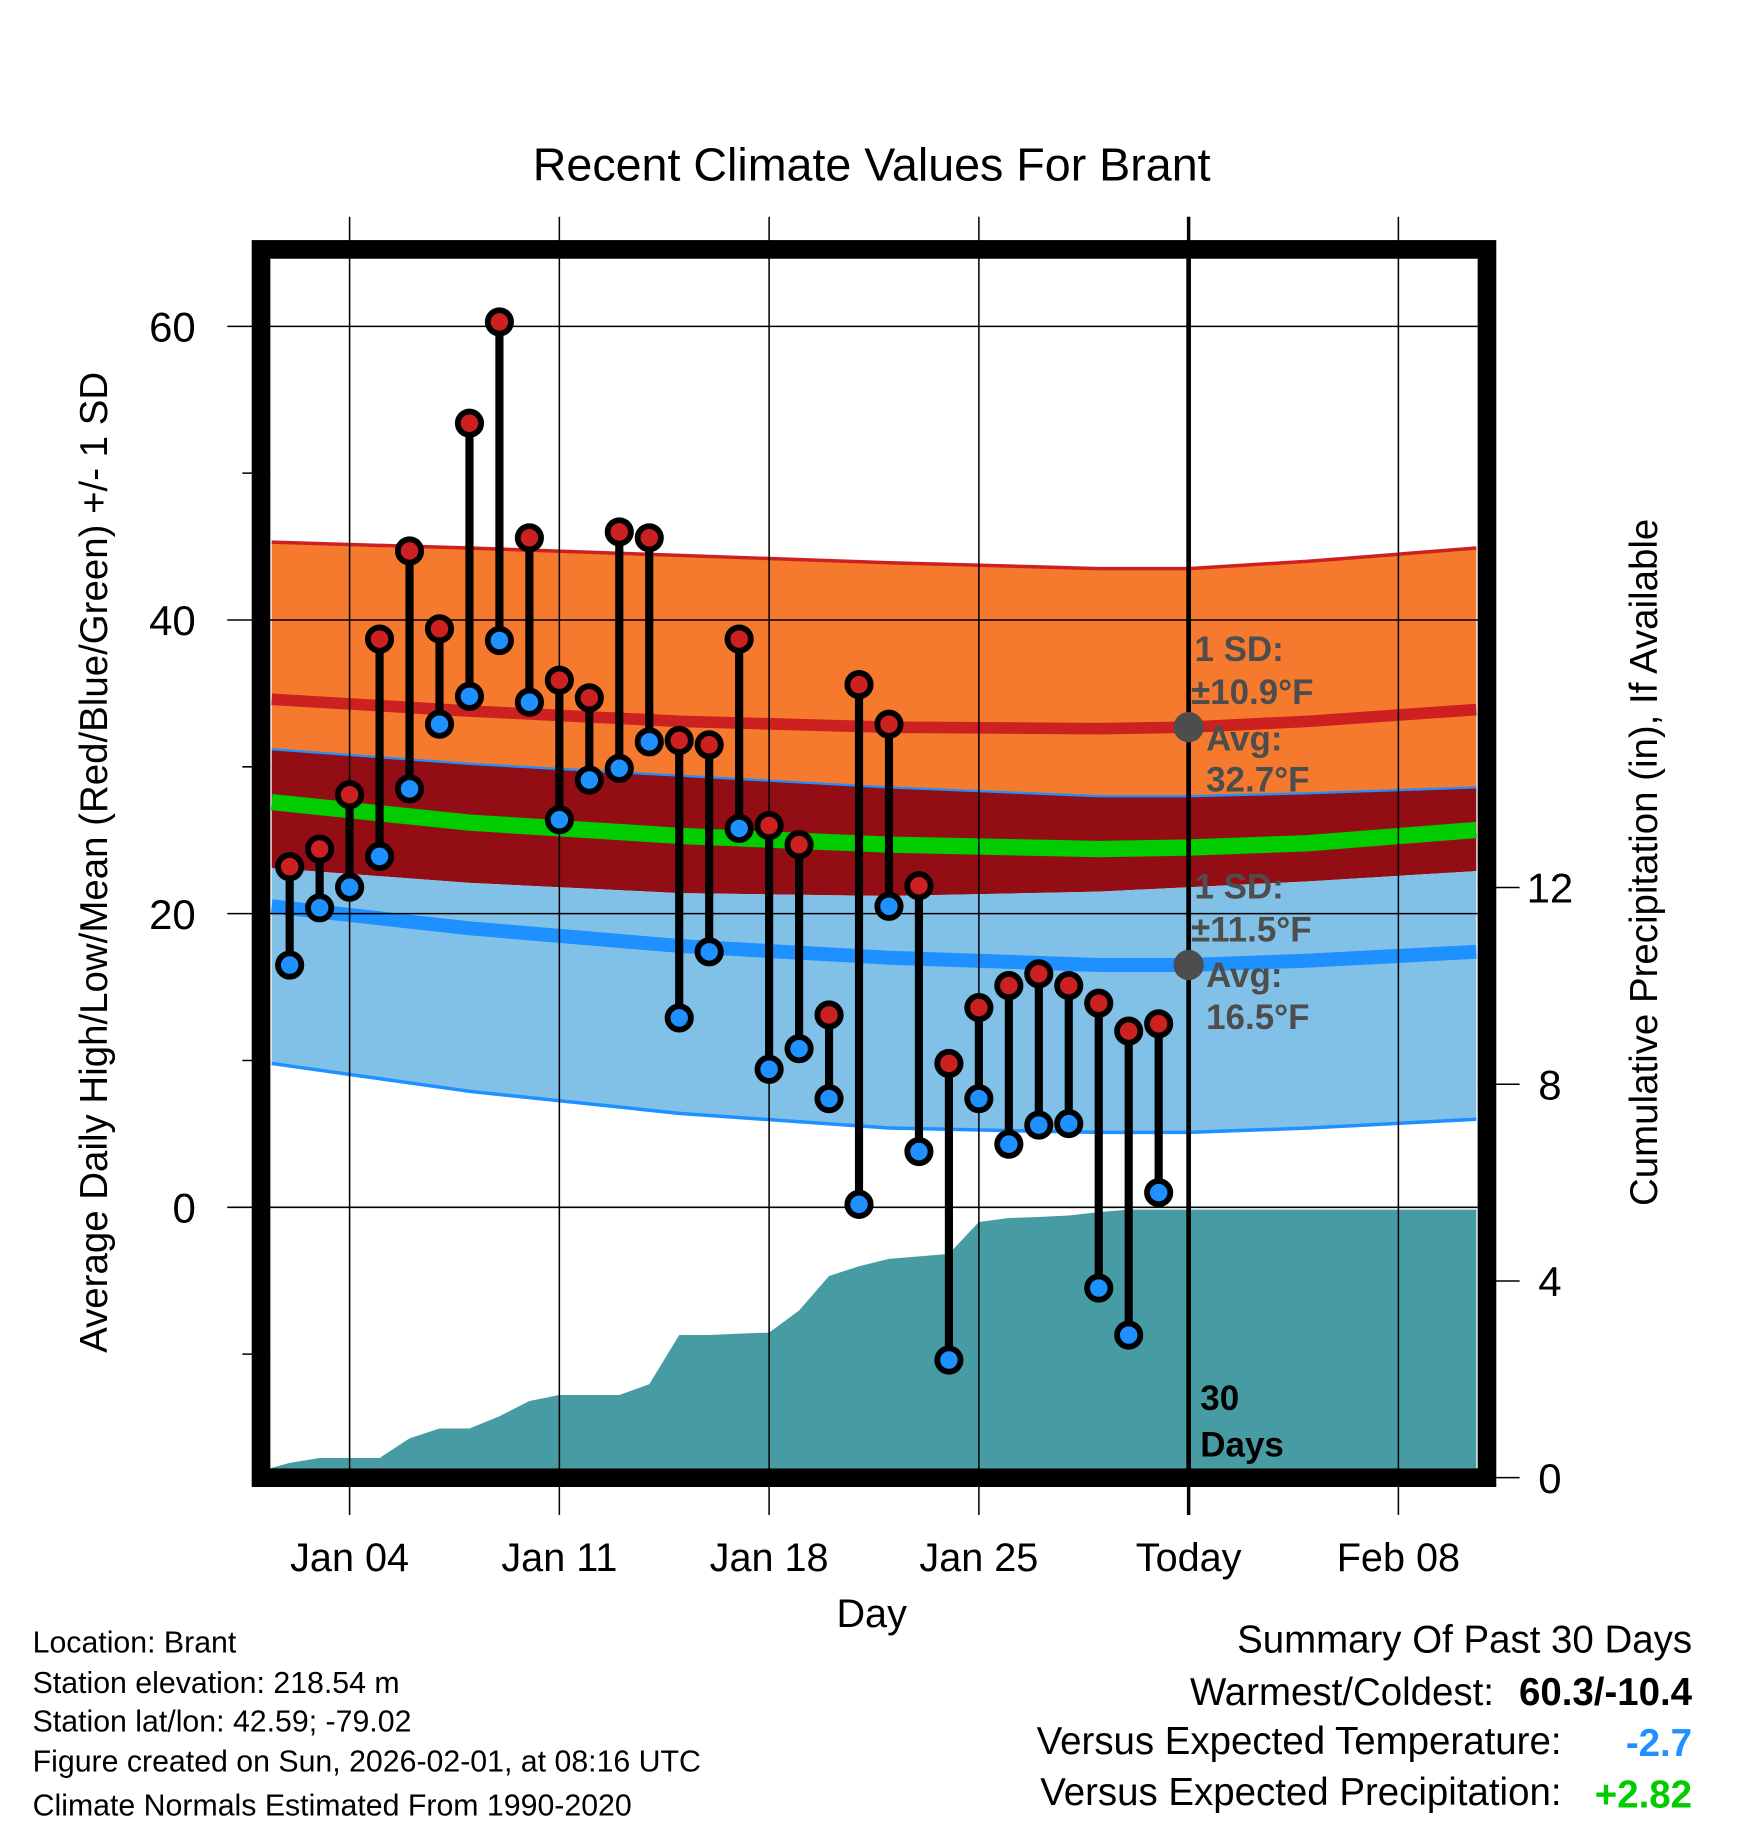 The image size is (1748, 1828). I want to click on high-avg-value: 32.7°F, so click(1257, 779).